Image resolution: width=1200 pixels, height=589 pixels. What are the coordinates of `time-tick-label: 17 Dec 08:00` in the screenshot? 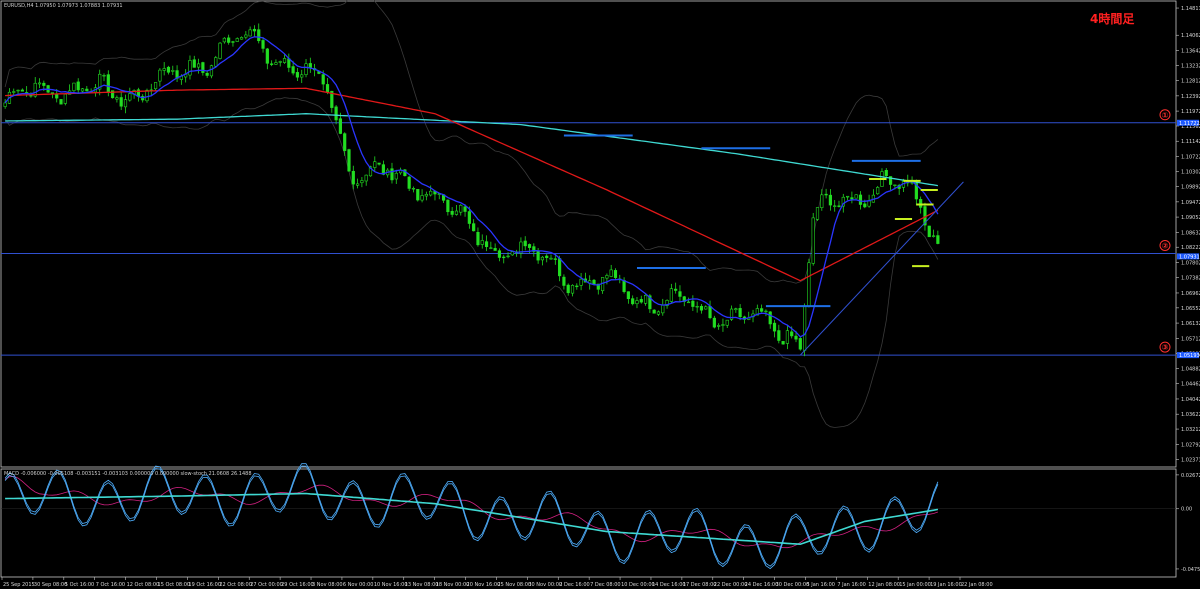 It's located at (700, 585).